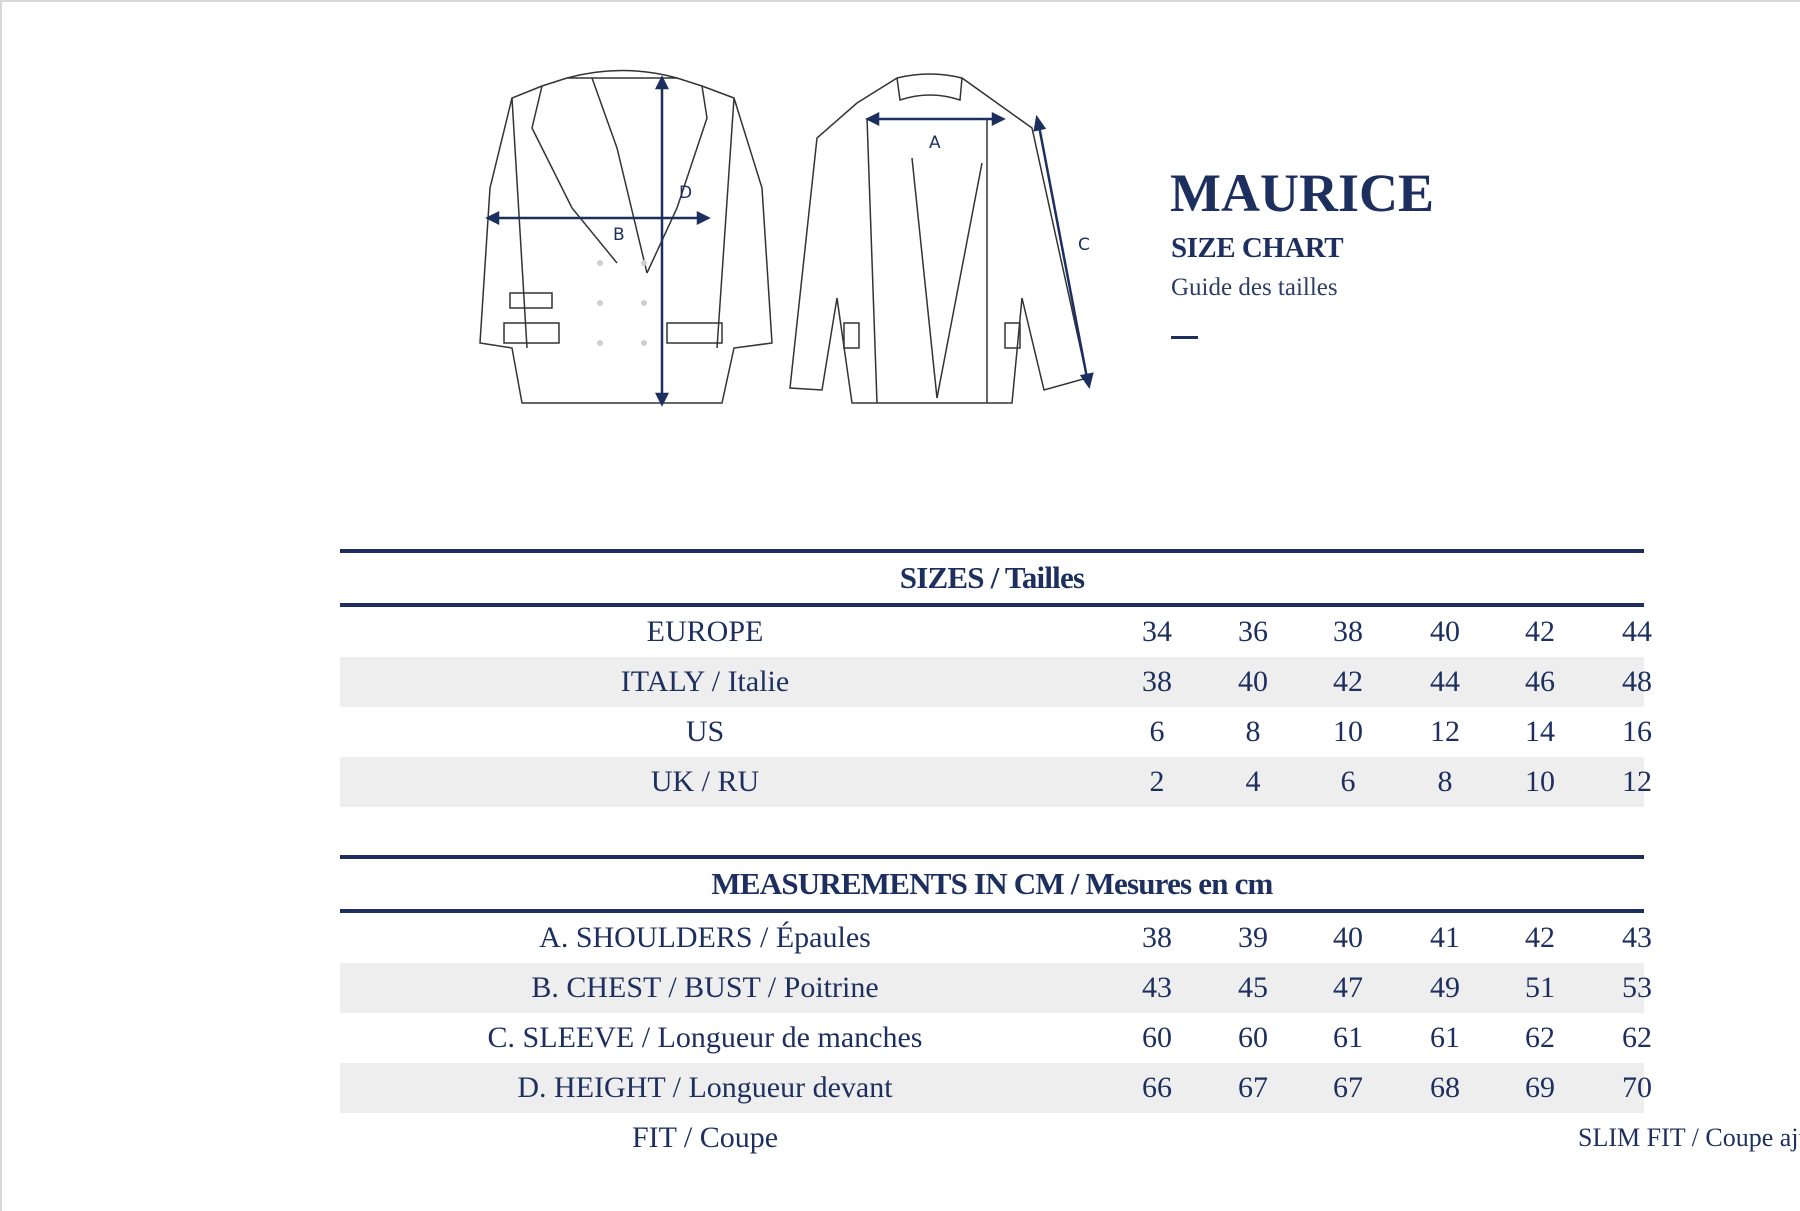 This screenshot has width=1800, height=1211. What do you see at coordinates (996, 782) in the screenshot?
I see `table-row: UK / RU 2 4 6 8 10 12` at bounding box center [996, 782].